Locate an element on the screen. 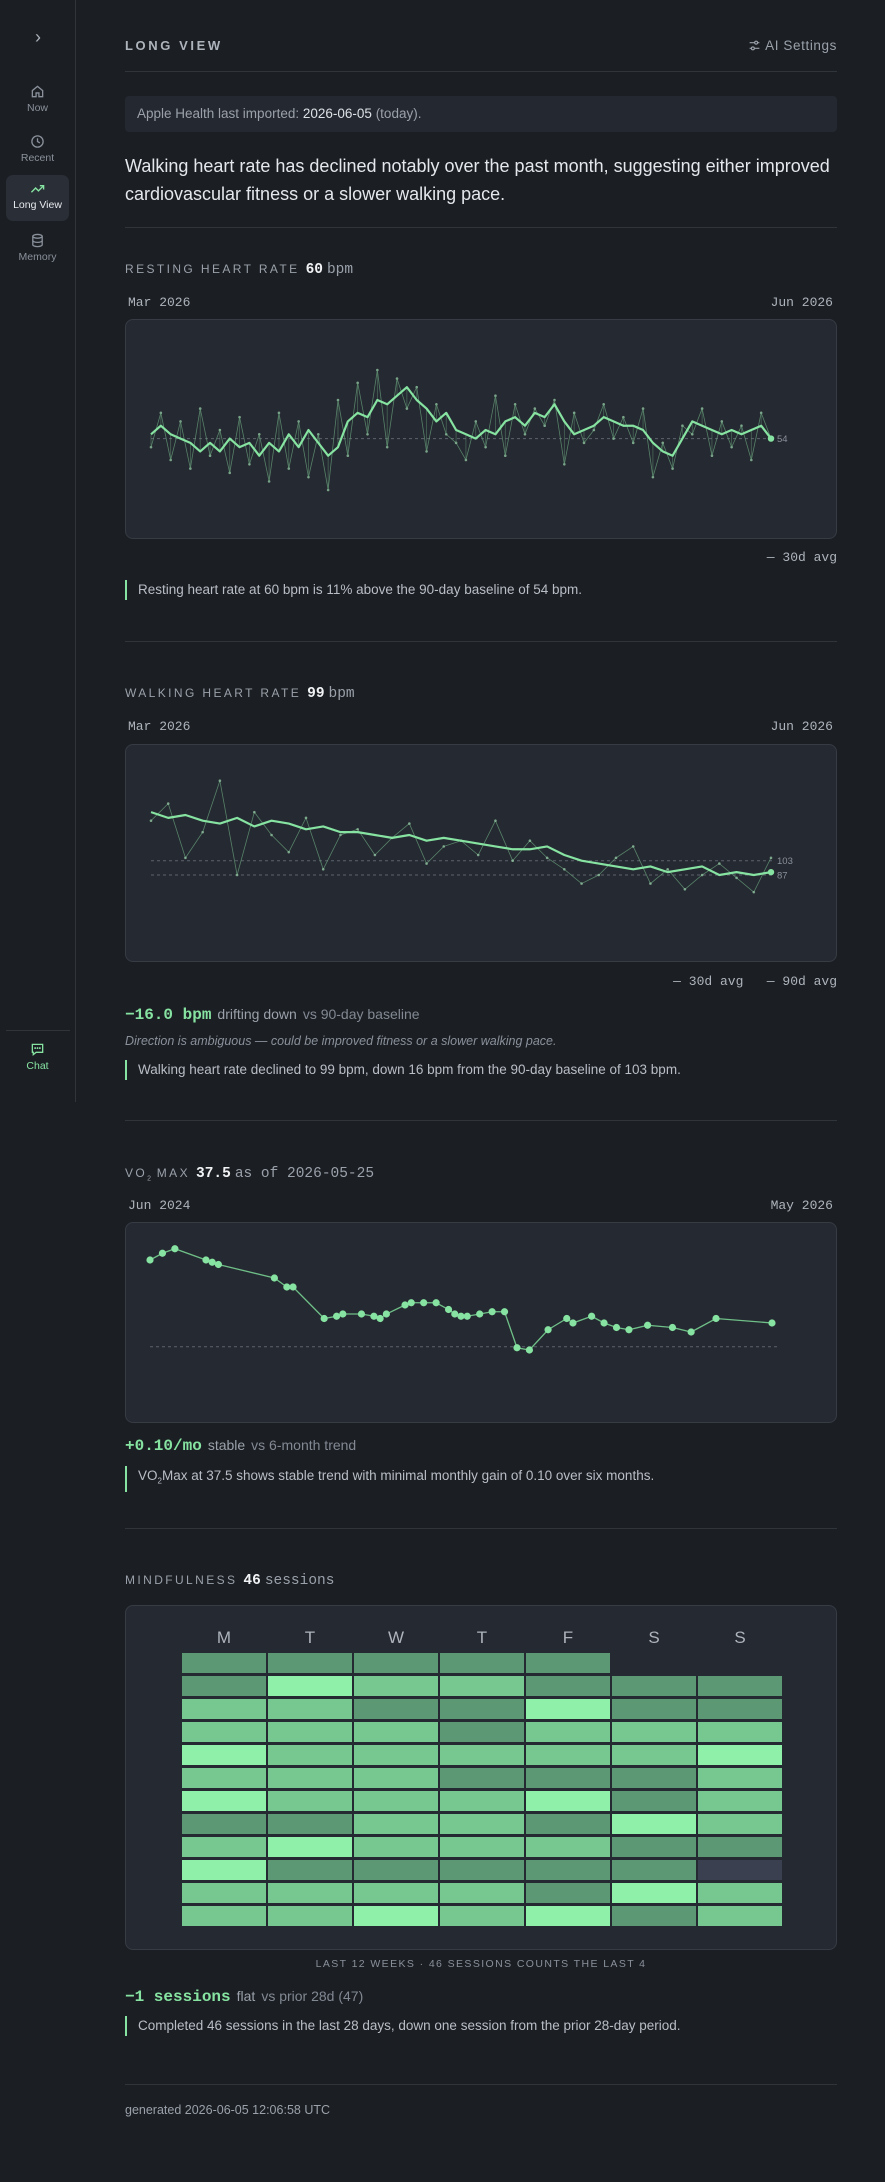  page-title: LONG VIEW is located at coordinates (174, 45).